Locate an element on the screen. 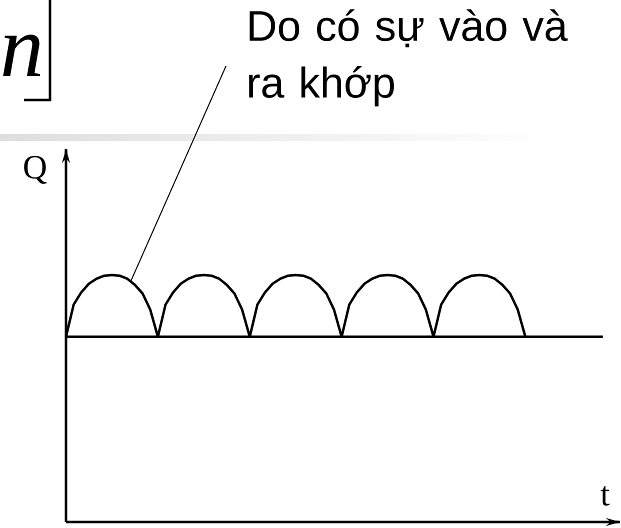  x-axis-title: t is located at coordinates (605, 496).